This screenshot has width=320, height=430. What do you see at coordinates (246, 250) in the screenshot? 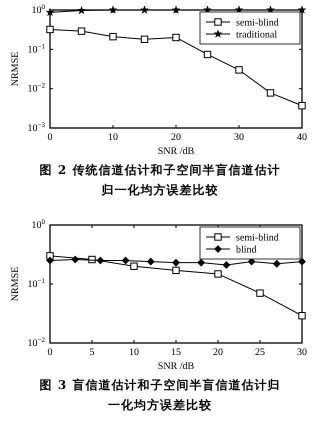
I see `legend-label: blind` at bounding box center [246, 250].